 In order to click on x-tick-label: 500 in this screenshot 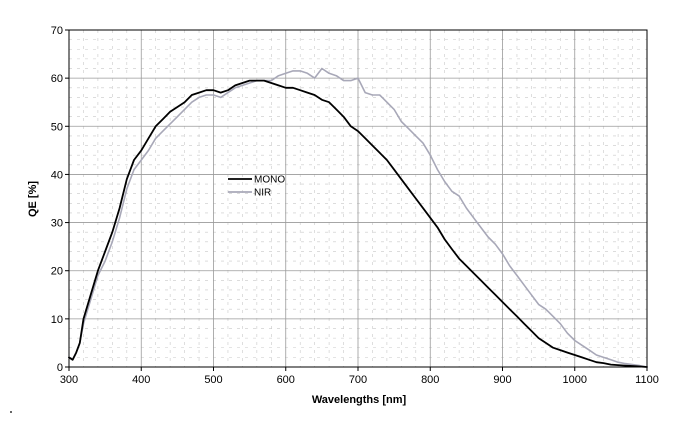, I will do `click(213, 380)`.